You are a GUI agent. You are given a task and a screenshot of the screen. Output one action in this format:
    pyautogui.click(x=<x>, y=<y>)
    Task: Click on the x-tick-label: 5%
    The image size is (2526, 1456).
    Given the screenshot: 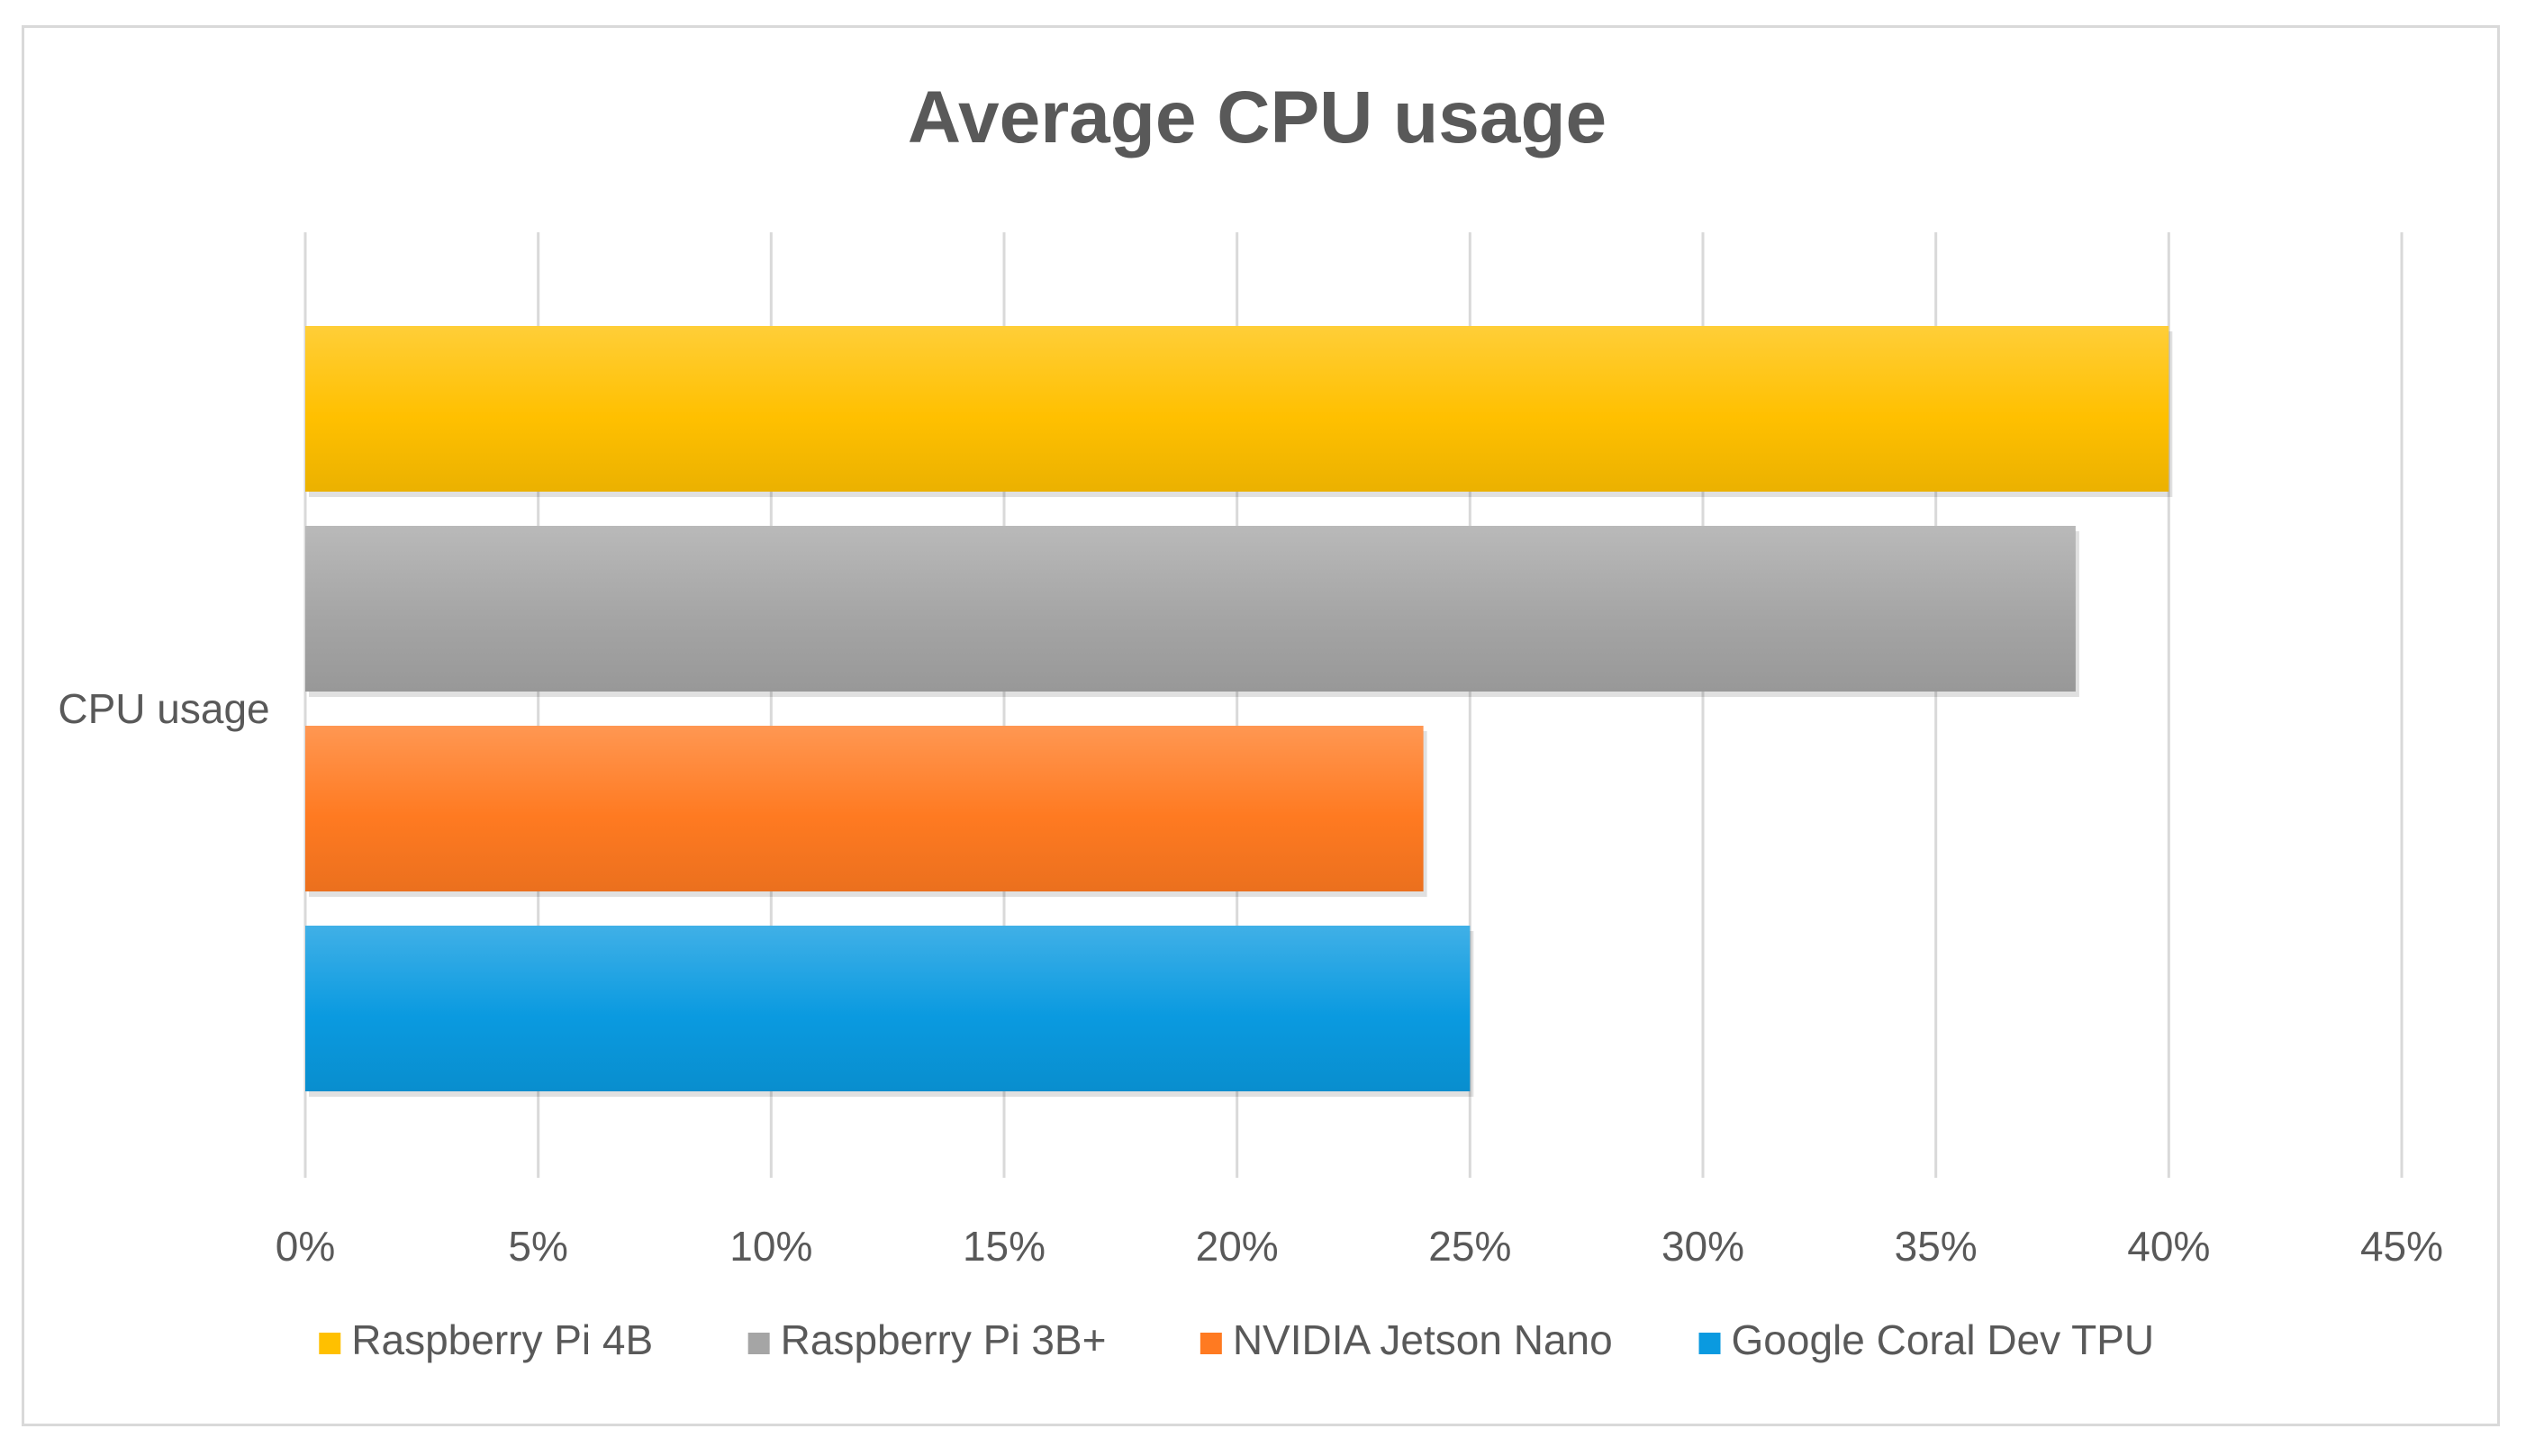 What is the action you would take?
    pyautogui.click(x=537, y=1247)
    